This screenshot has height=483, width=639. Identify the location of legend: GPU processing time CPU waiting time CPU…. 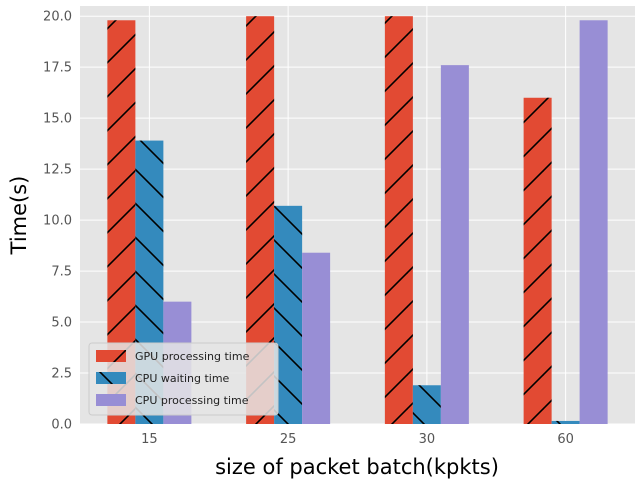
(183, 379).